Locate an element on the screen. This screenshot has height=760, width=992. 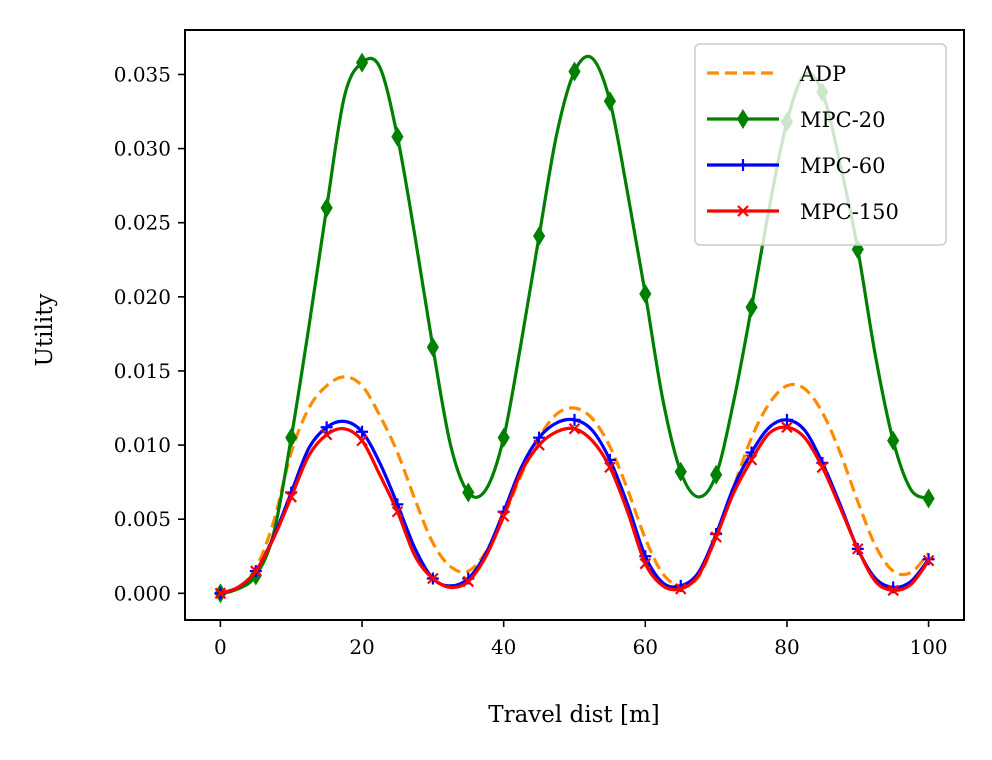
legend-label: MPC-150 is located at coordinates (849, 212).